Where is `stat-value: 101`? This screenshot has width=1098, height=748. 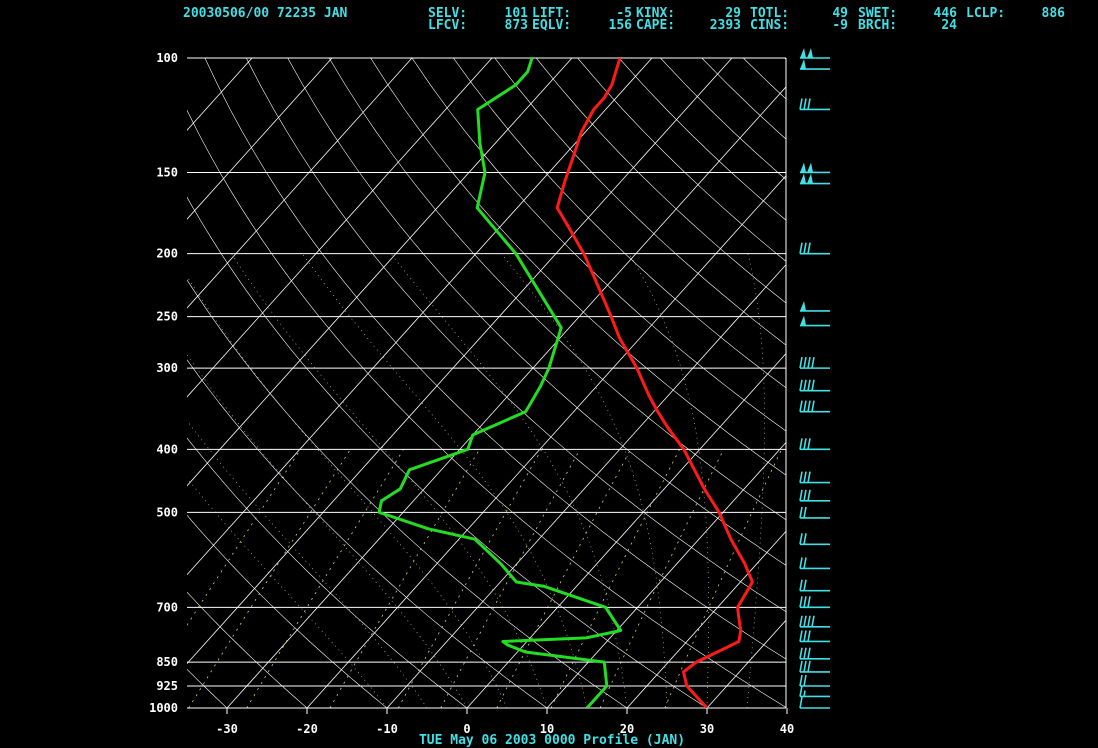
stat-value: 101 is located at coordinates (517, 13).